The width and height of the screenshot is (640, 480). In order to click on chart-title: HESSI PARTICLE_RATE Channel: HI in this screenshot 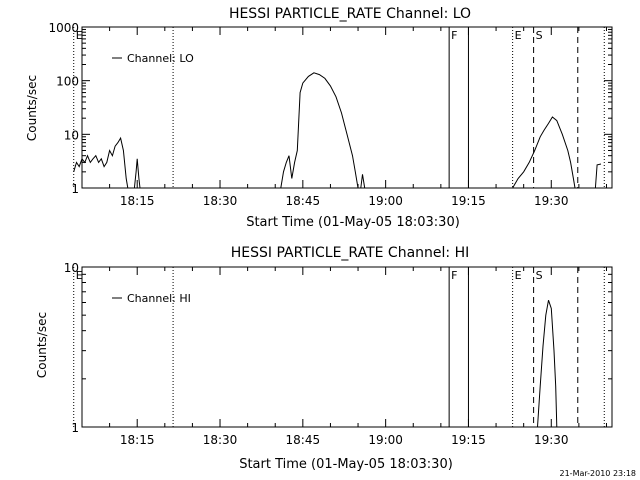, I will do `click(350, 253)`.